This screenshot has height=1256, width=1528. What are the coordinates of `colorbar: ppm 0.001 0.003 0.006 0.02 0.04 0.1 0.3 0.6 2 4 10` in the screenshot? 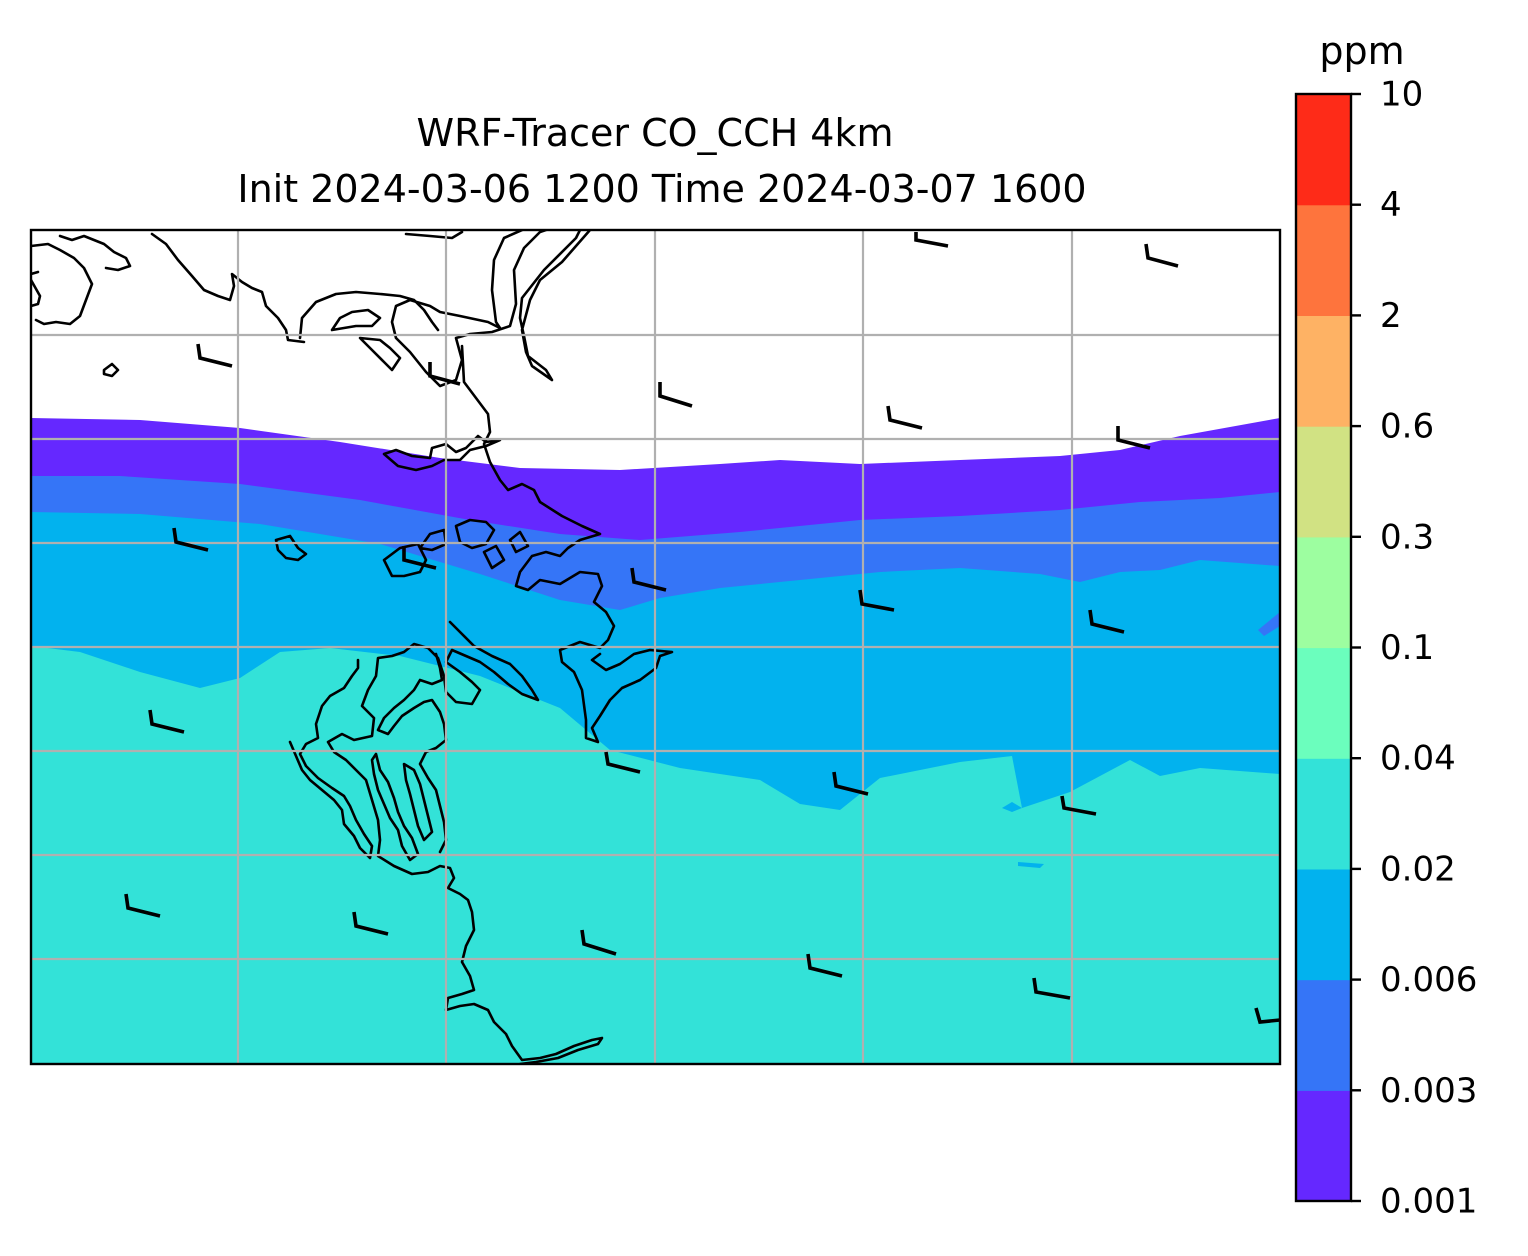 It's located at (1385, 625).